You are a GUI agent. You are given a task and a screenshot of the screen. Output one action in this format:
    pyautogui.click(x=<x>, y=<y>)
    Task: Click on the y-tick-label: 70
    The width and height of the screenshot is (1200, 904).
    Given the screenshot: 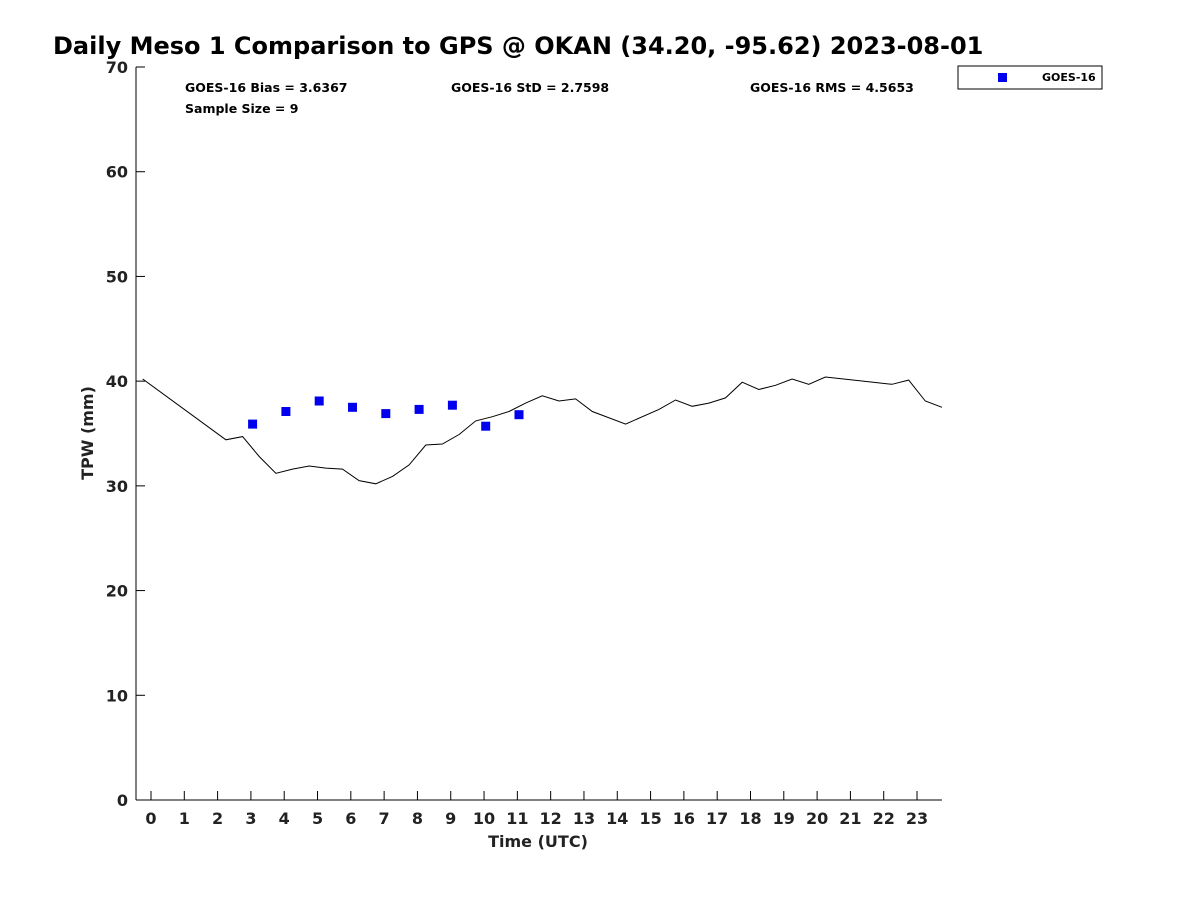 What is the action you would take?
    pyautogui.click(x=117, y=67)
    